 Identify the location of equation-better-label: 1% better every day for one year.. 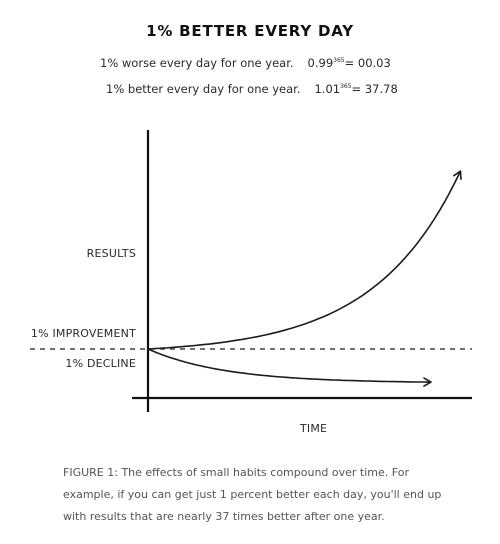
(203, 89).